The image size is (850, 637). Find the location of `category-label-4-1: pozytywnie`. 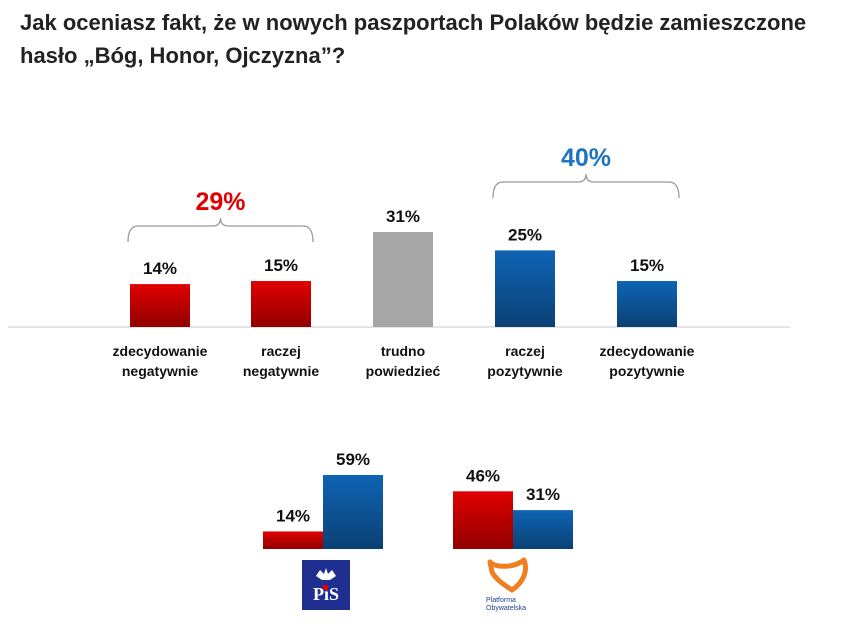

category-label-4-1: pozytywnie is located at coordinates (647, 371).